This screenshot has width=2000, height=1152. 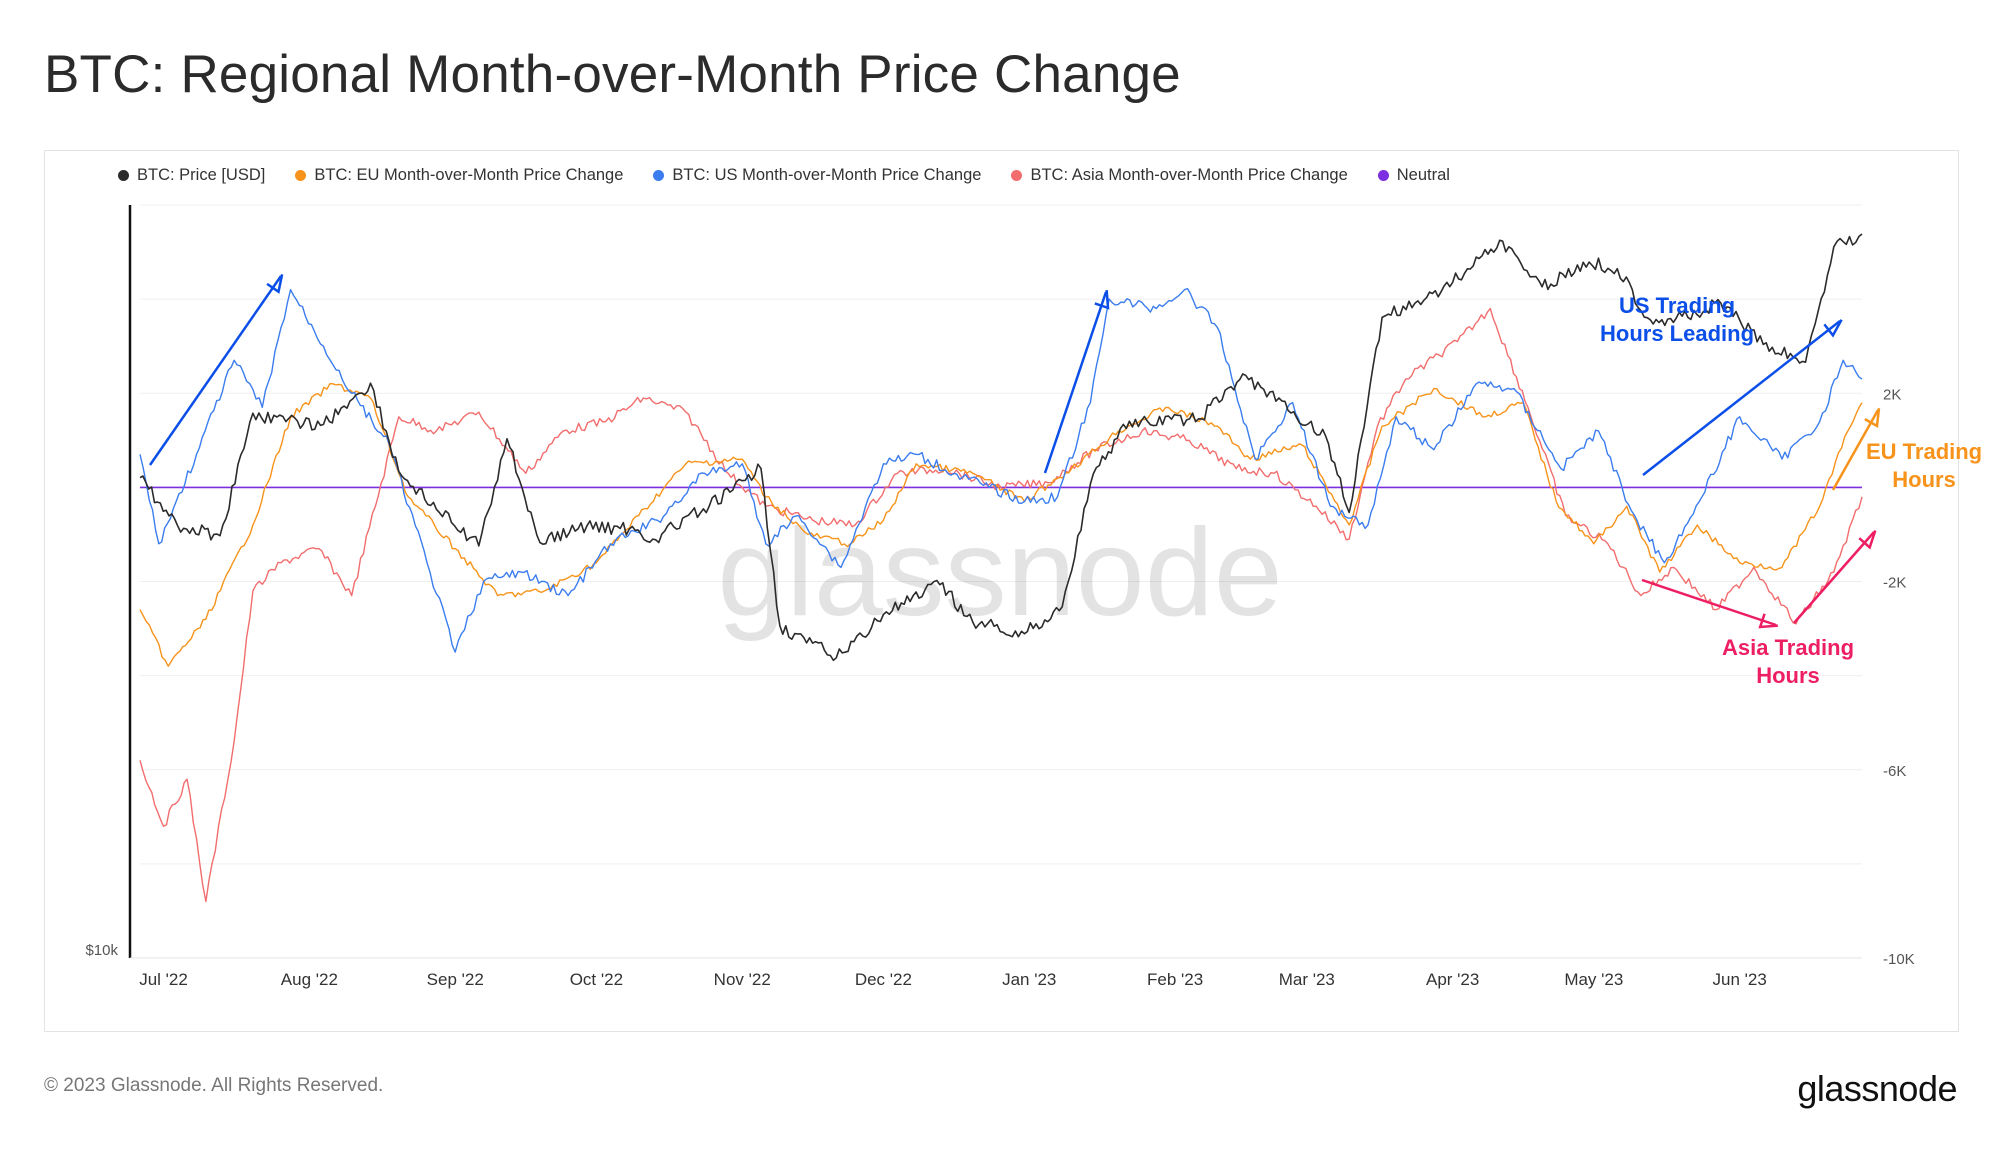 I want to click on copyright-text: © 2023 Glassnode. All Rights Reserved., so click(x=214, y=1085).